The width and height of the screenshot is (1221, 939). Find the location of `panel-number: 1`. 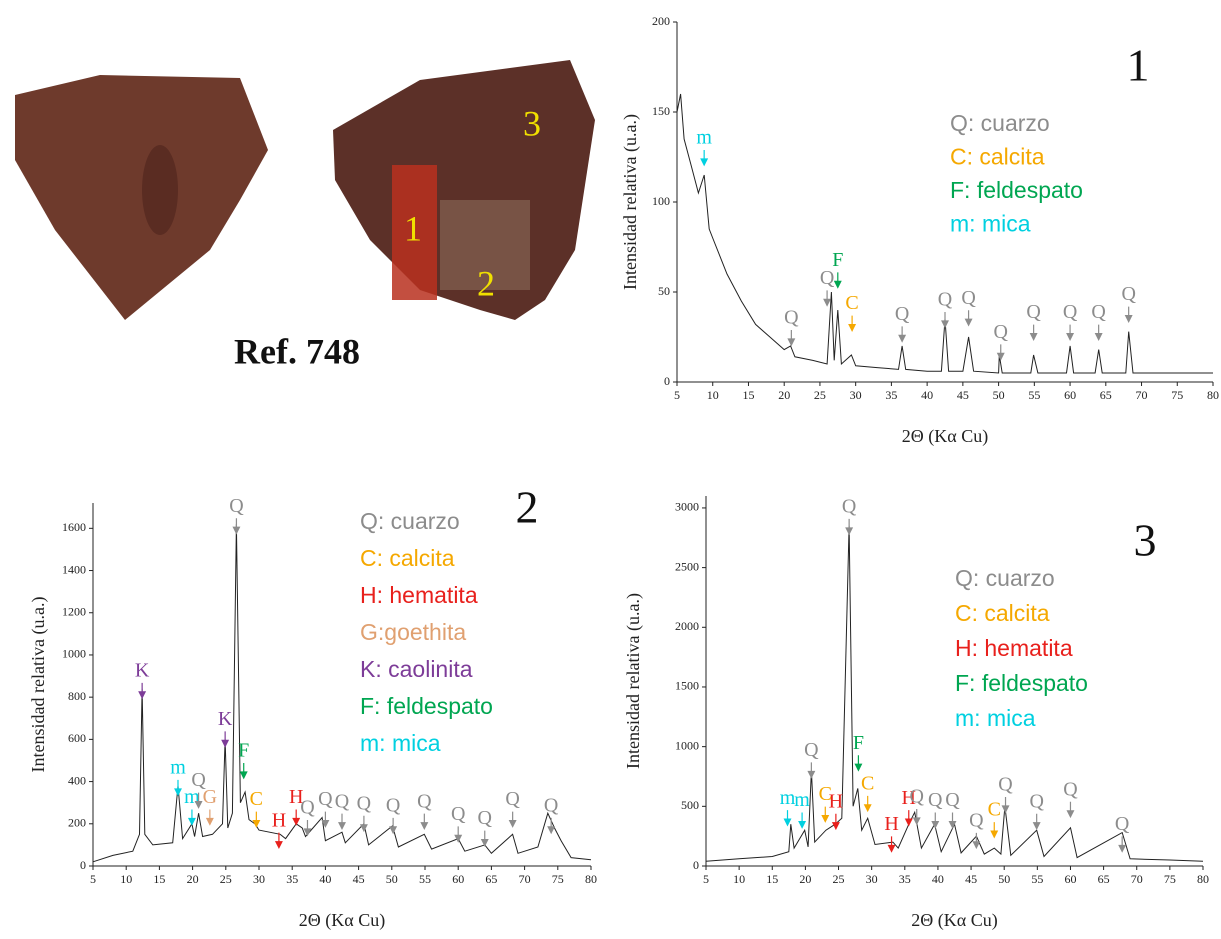

panel-number: 1 is located at coordinates (1138, 65).